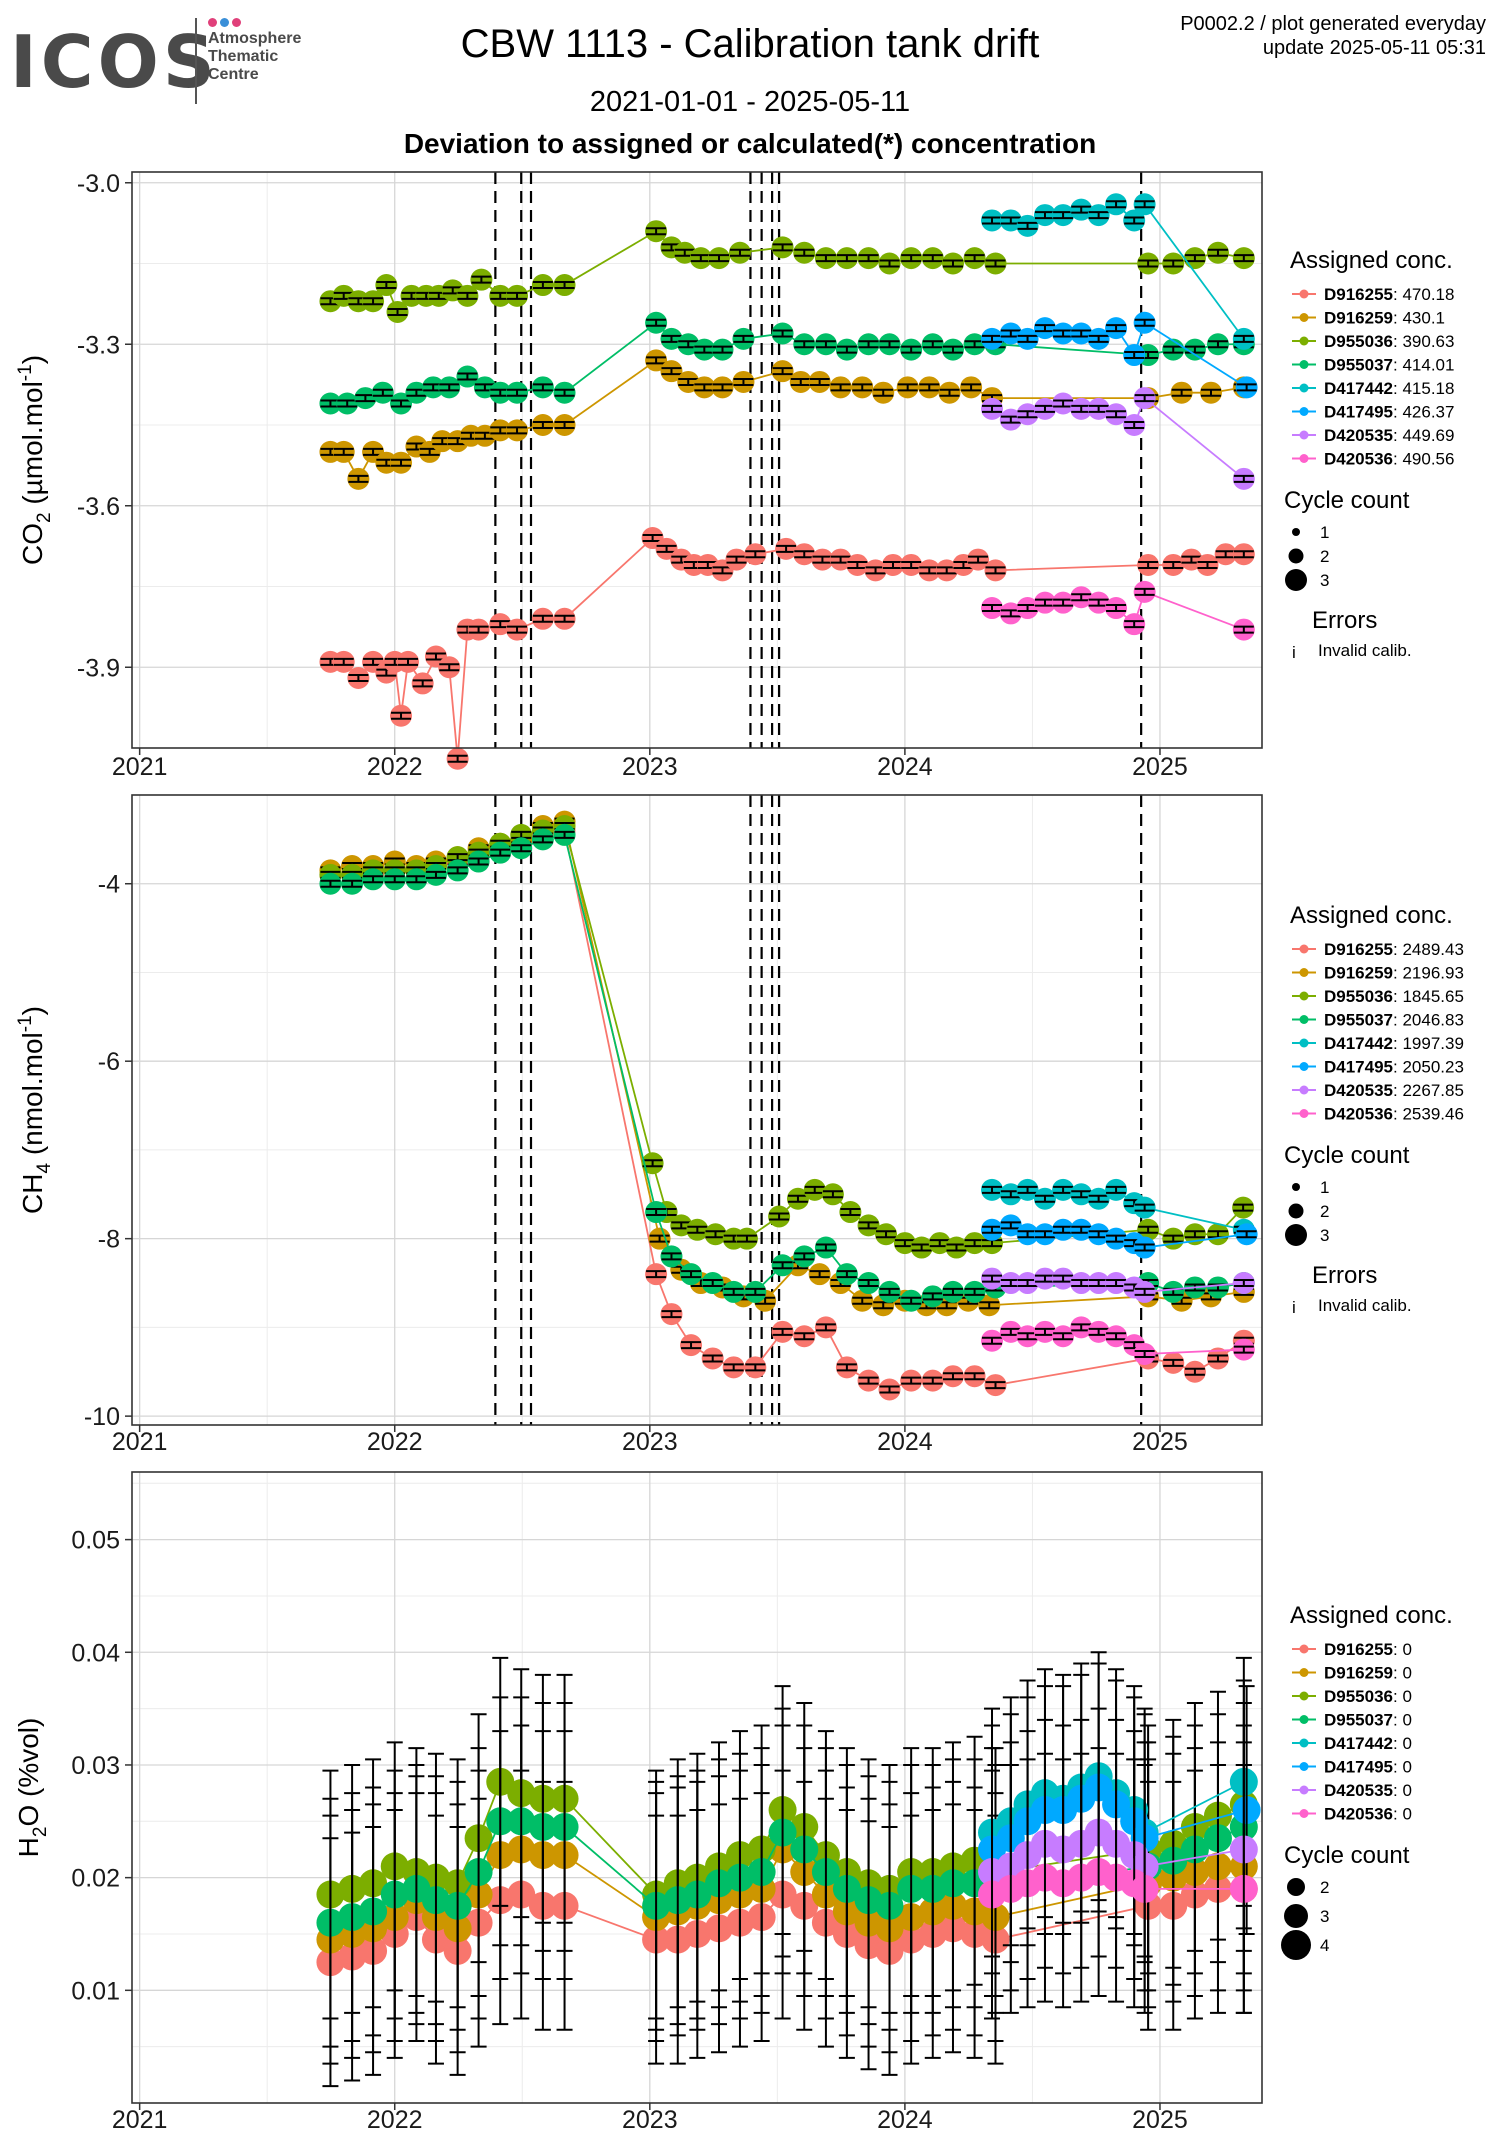 The image size is (1500, 2145). I want to click on legend-entry: D955036: 0, so click(1368, 1696).